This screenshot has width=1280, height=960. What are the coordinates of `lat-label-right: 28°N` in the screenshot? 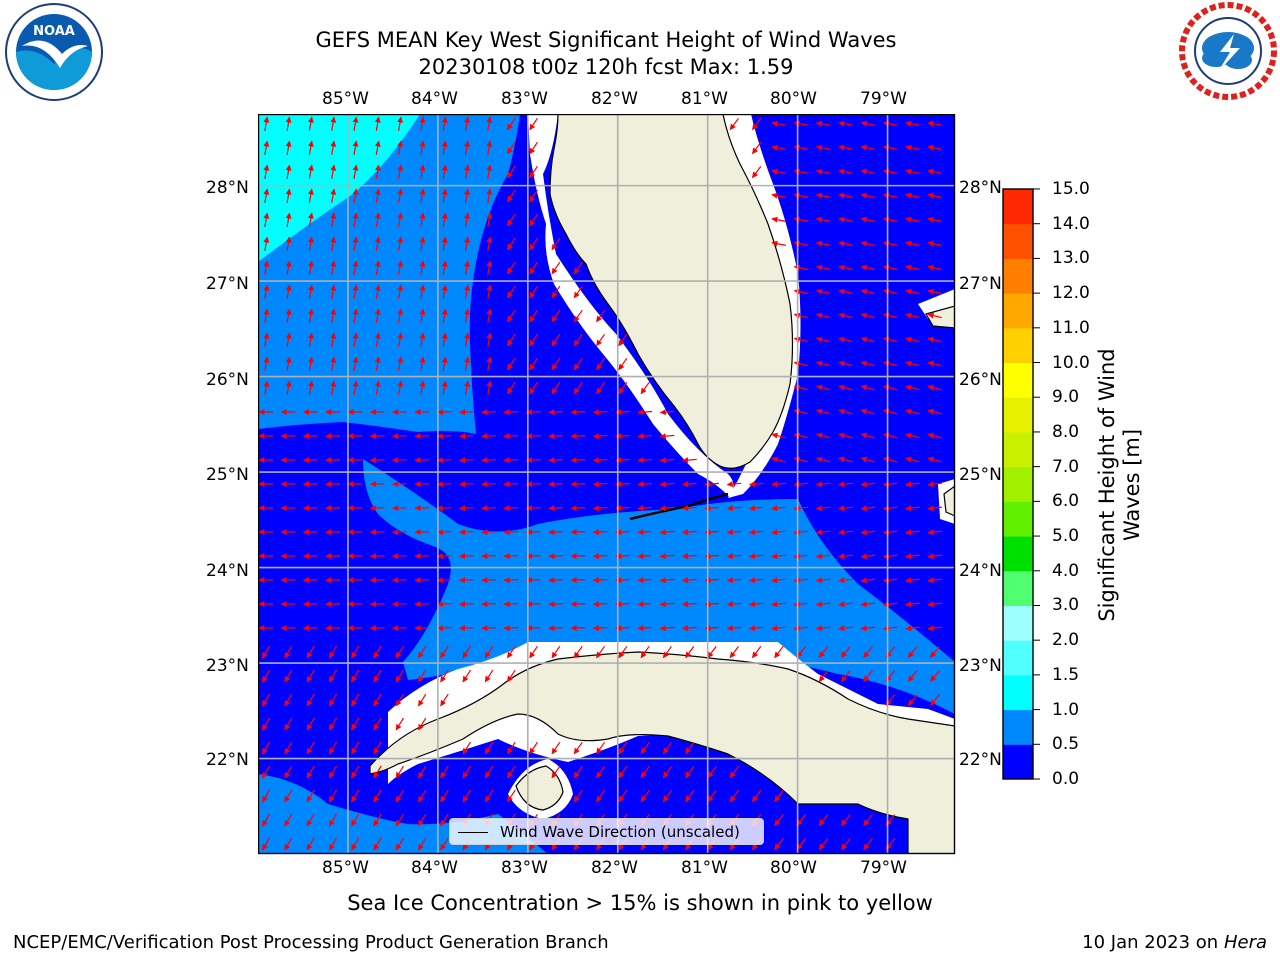 It's located at (980, 188).